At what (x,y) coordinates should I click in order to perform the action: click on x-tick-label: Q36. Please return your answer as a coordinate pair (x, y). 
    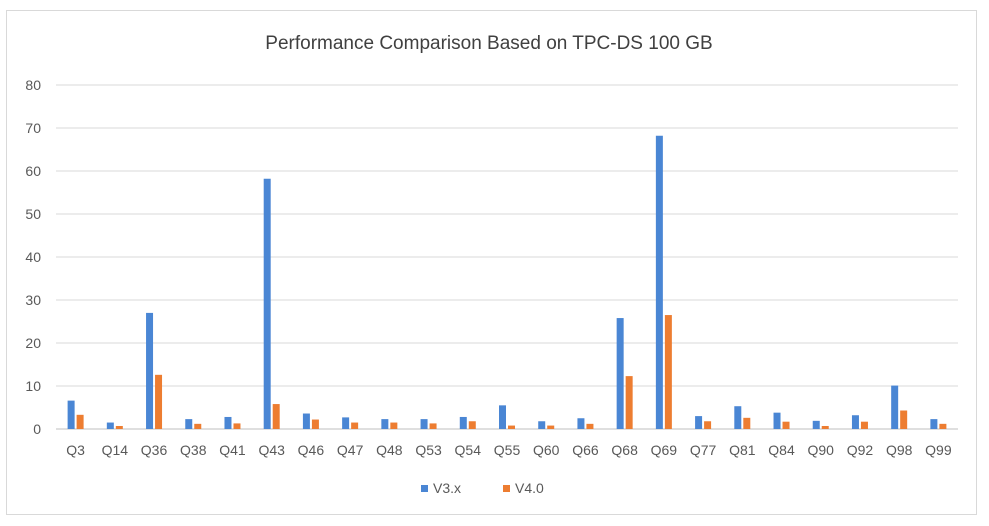
    Looking at the image, I should click on (154, 450).